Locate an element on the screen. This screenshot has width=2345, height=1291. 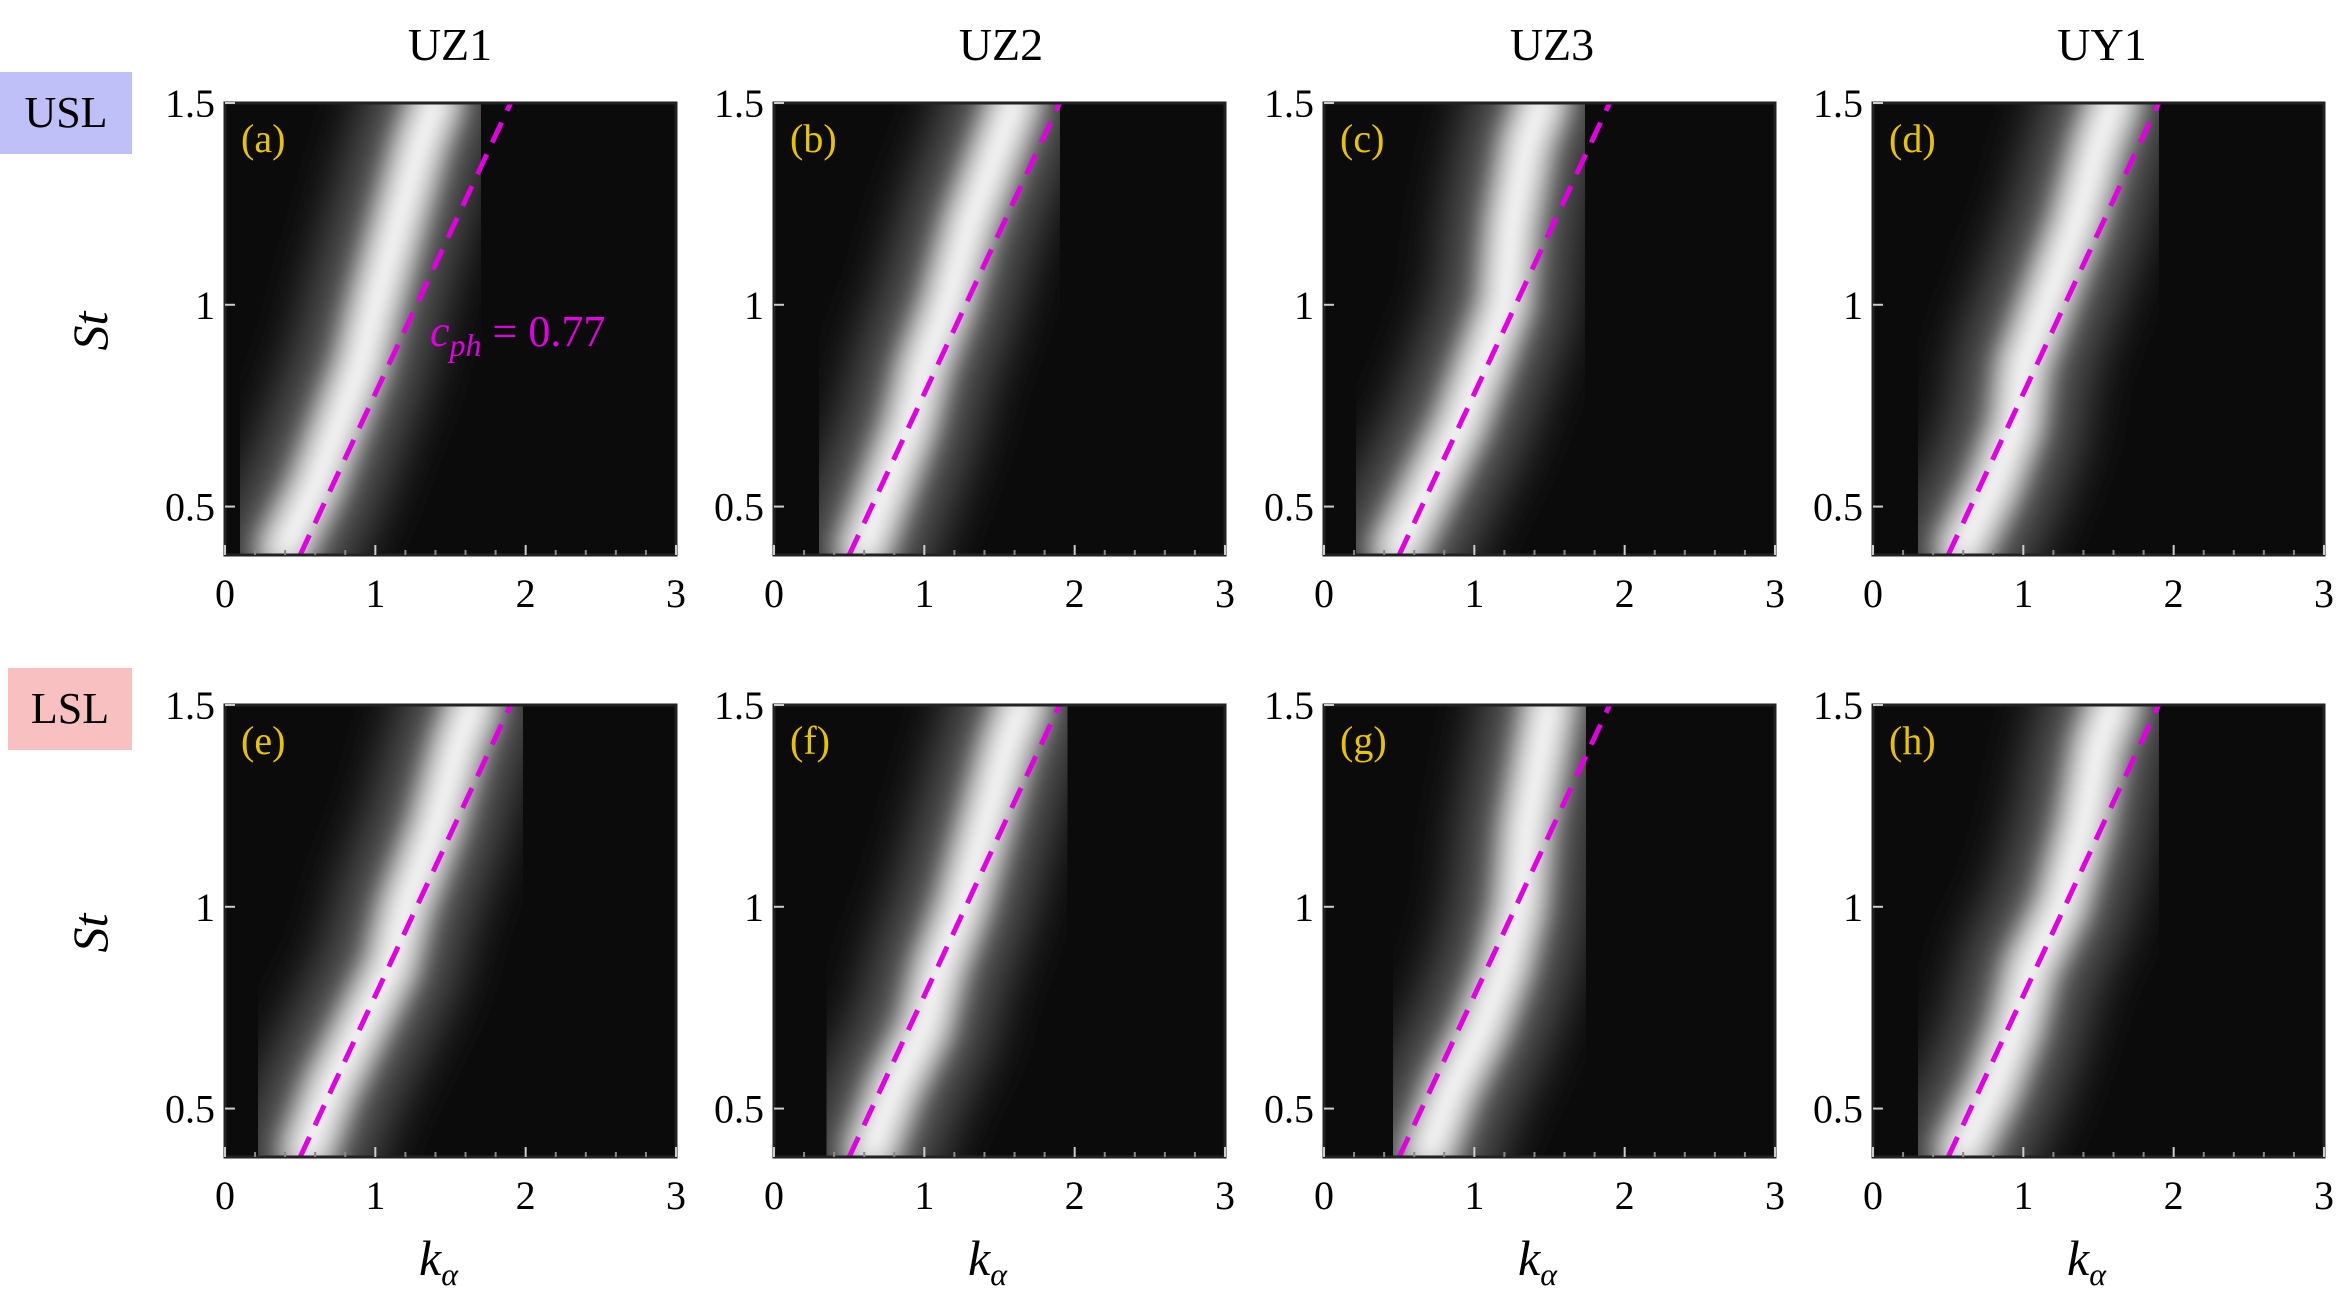
panel-label: (g) is located at coordinates (1363, 740).